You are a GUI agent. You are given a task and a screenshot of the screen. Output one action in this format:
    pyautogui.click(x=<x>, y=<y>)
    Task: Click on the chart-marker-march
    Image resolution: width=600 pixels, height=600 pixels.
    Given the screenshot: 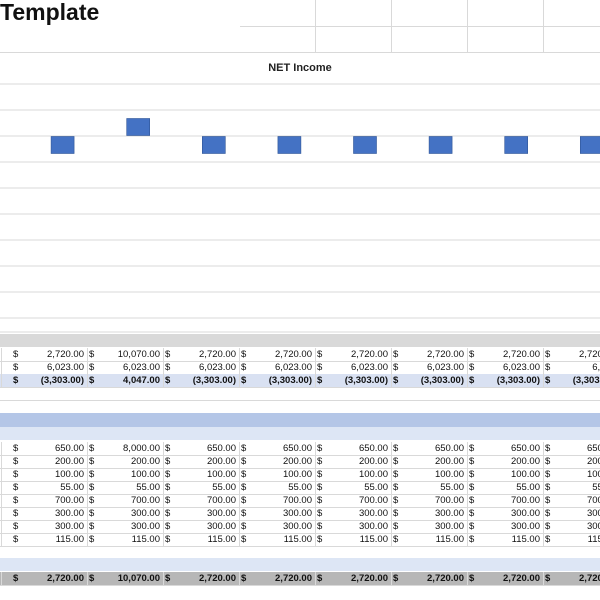 What is the action you would take?
    pyautogui.click(x=62, y=145)
    